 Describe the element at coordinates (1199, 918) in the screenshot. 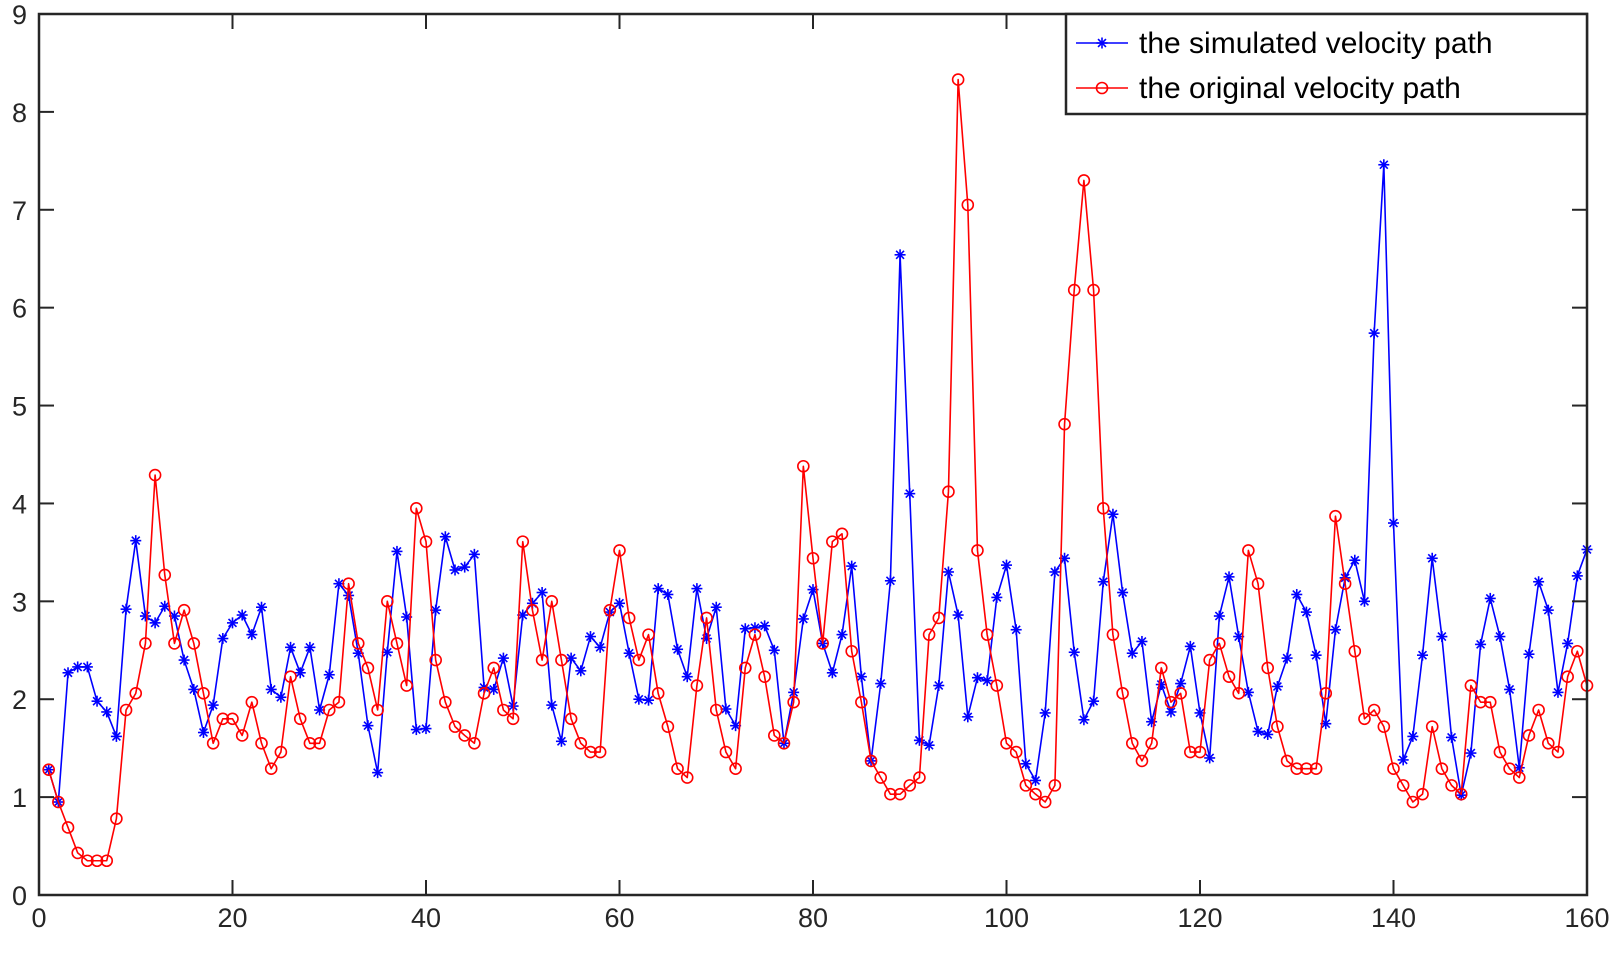

I see `x-tick-label: 120` at that location.